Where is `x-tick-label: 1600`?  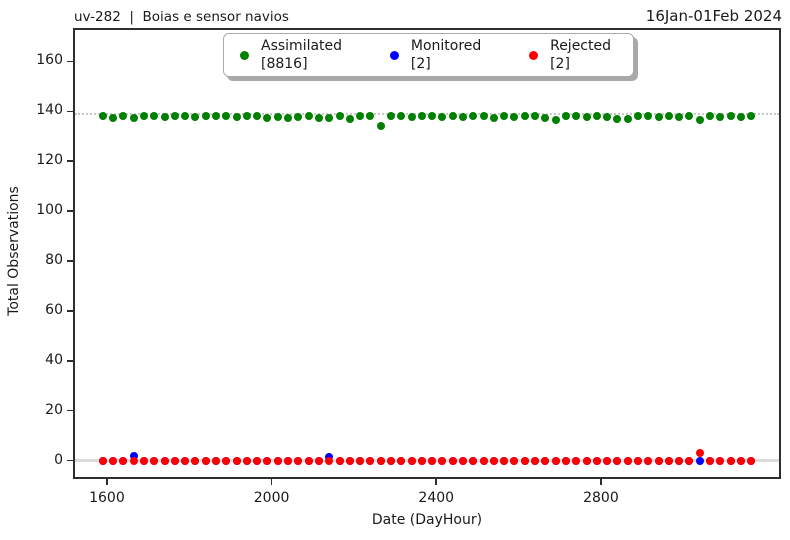 x-tick-label: 1600 is located at coordinates (107, 498).